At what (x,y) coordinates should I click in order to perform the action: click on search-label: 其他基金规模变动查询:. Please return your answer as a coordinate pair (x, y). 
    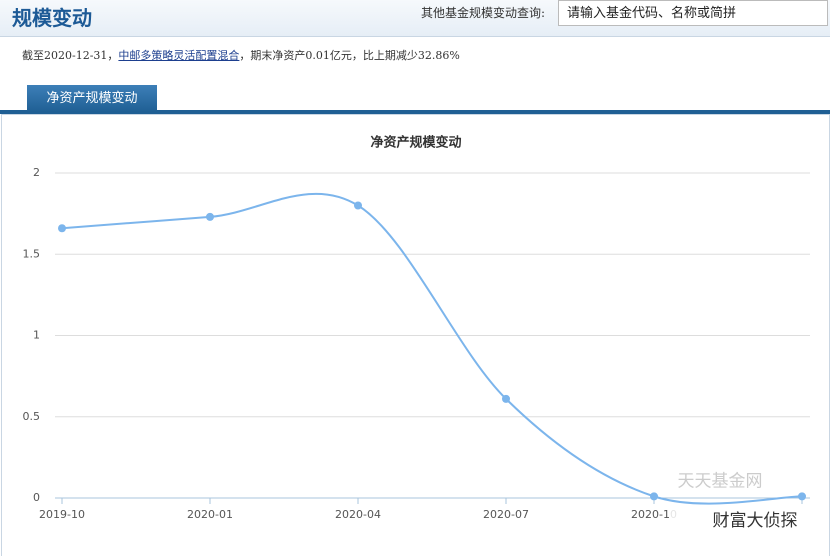
    Looking at the image, I should click on (483, 13).